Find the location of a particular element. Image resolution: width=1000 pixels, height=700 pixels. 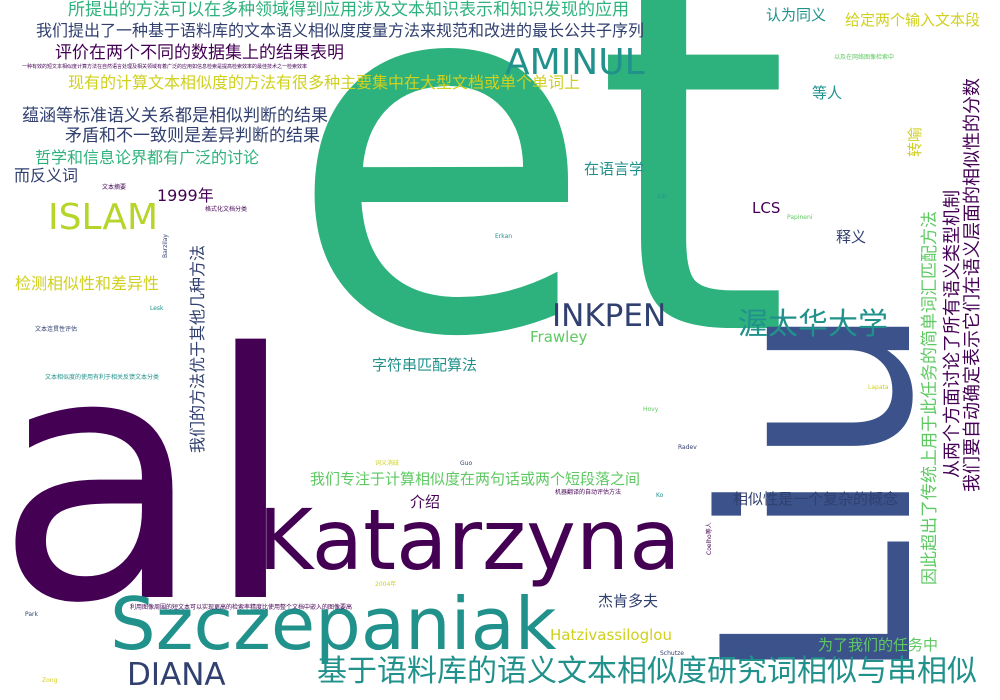

word-lesk: Lesk is located at coordinates (157, 308).